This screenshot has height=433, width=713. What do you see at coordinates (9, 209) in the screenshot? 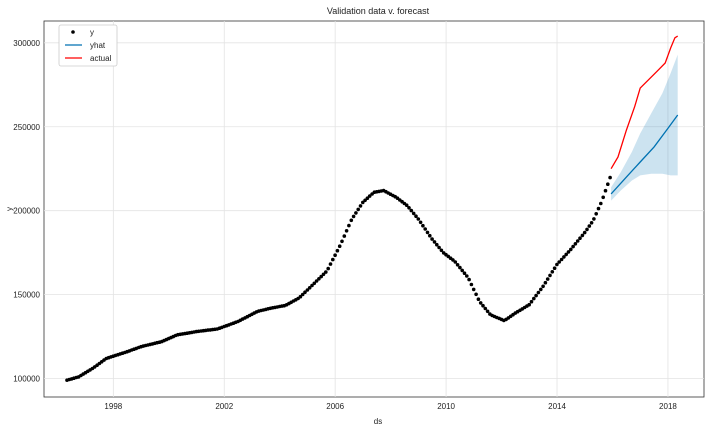
I see `y-axis-title: y` at bounding box center [9, 209].